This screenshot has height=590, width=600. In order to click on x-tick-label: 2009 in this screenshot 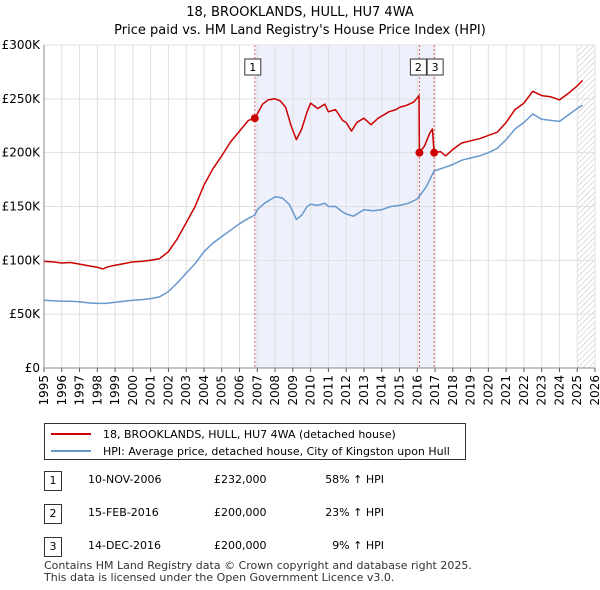, I will do `click(293, 390)`.